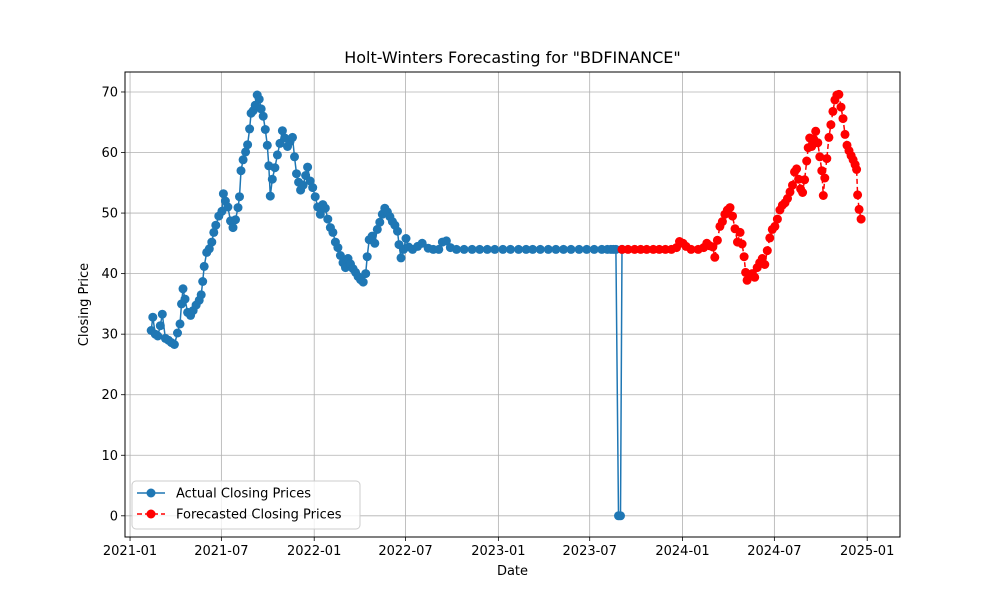  I want to click on legend-forecast-label: Forecasted Closing Prices, so click(259, 515).